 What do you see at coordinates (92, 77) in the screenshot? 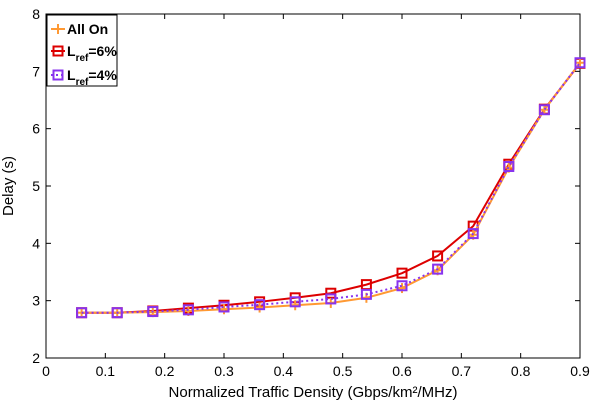
I see `legend-label: Lref=4%` at bounding box center [92, 77].